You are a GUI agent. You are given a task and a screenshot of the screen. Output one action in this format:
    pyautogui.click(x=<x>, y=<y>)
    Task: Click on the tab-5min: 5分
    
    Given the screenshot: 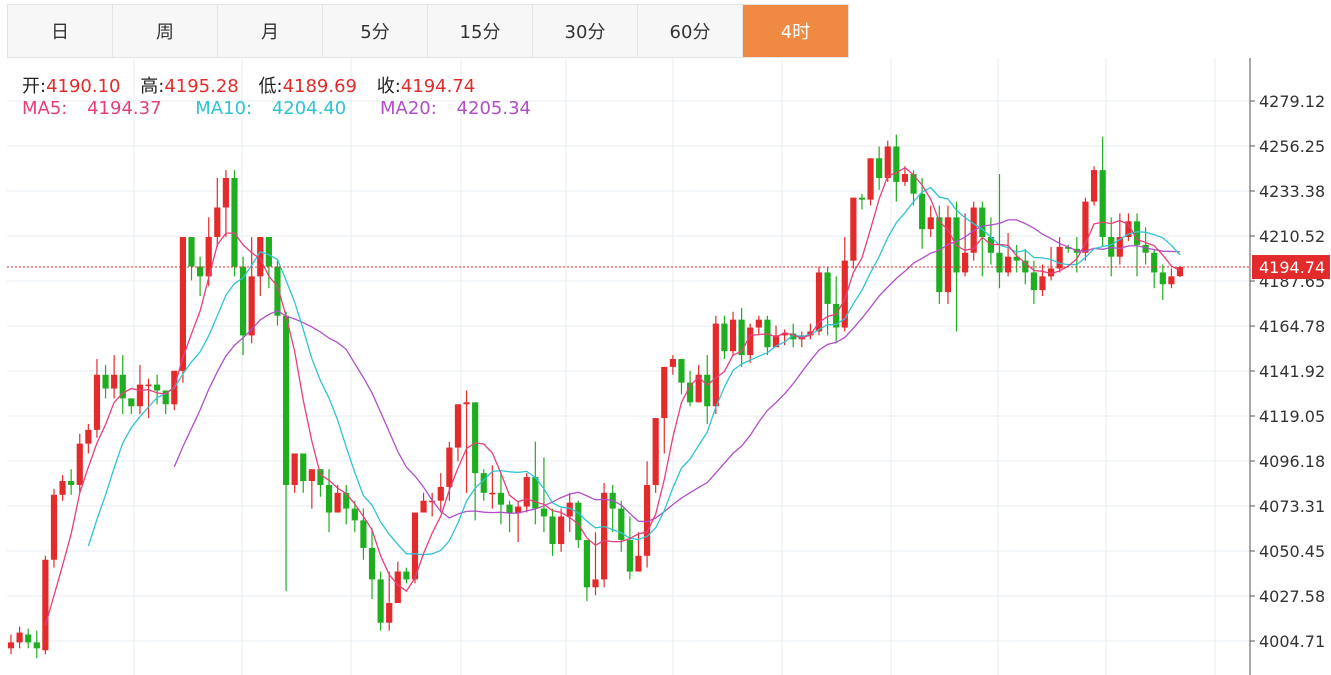 What is the action you would take?
    pyautogui.click(x=375, y=31)
    